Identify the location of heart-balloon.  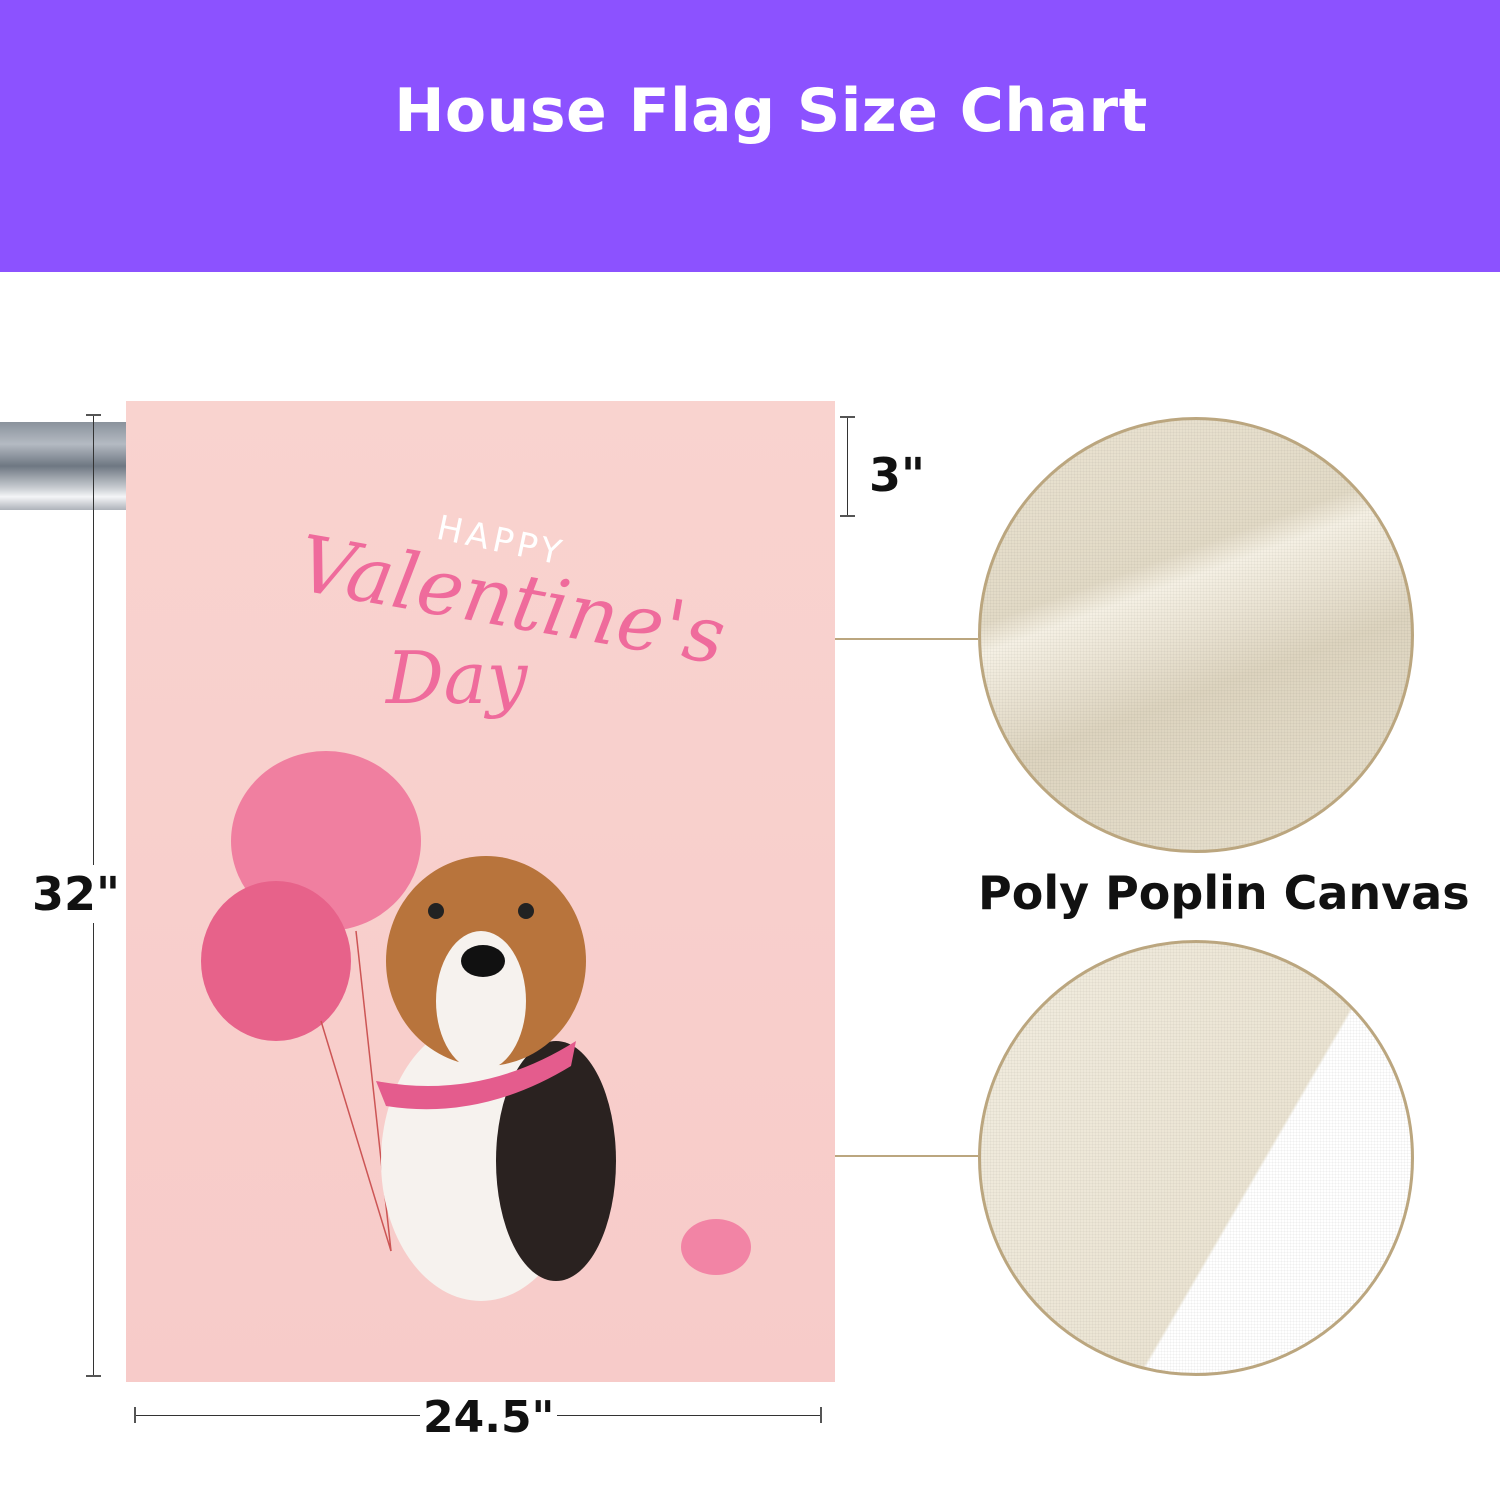
(276, 961).